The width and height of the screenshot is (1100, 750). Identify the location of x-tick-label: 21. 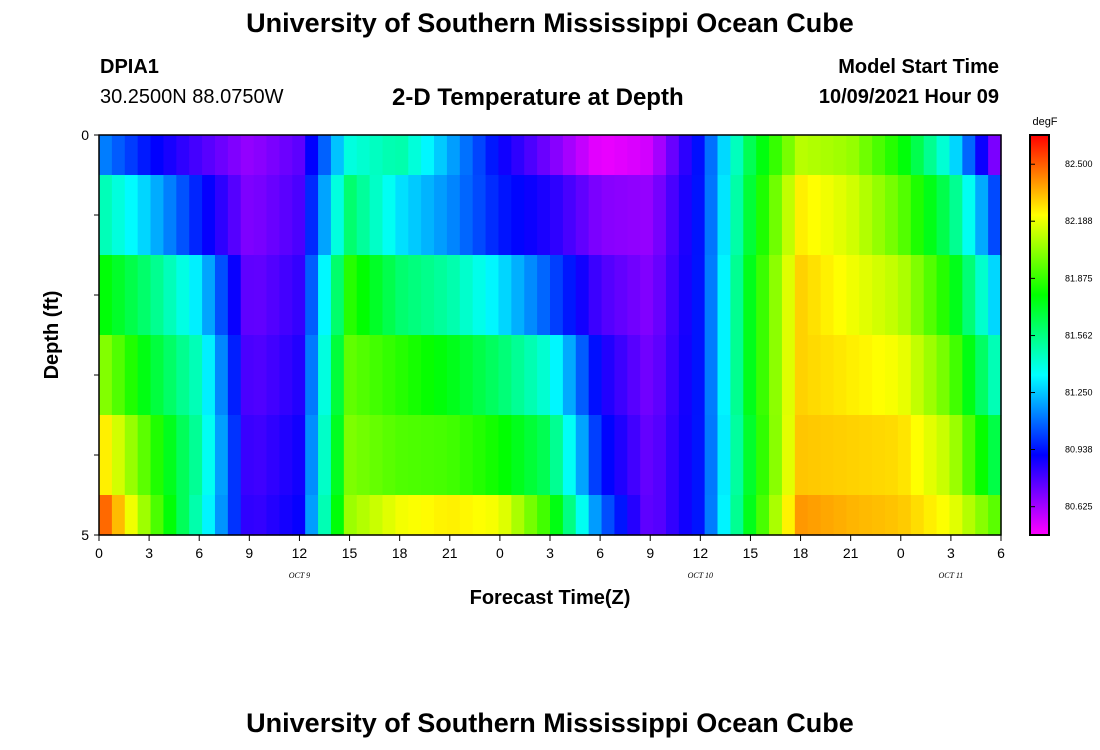
(450, 553).